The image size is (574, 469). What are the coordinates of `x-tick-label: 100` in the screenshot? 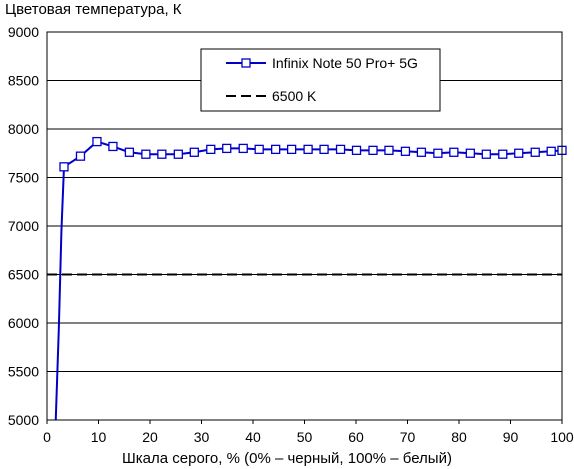 It's located at (562, 437).